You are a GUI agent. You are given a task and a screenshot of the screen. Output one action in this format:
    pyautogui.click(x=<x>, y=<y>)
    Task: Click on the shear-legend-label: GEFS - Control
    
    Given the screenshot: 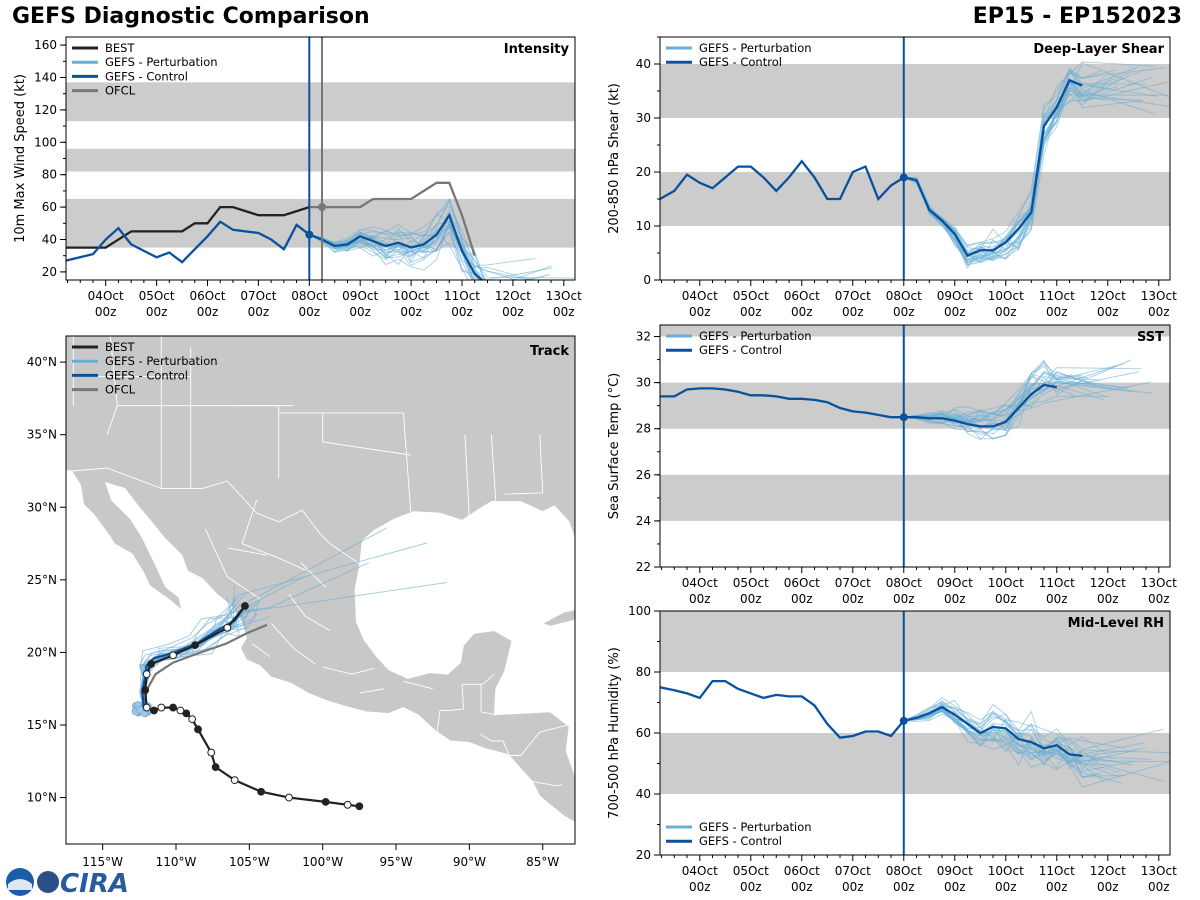 What is the action you would take?
    pyautogui.click(x=740, y=62)
    